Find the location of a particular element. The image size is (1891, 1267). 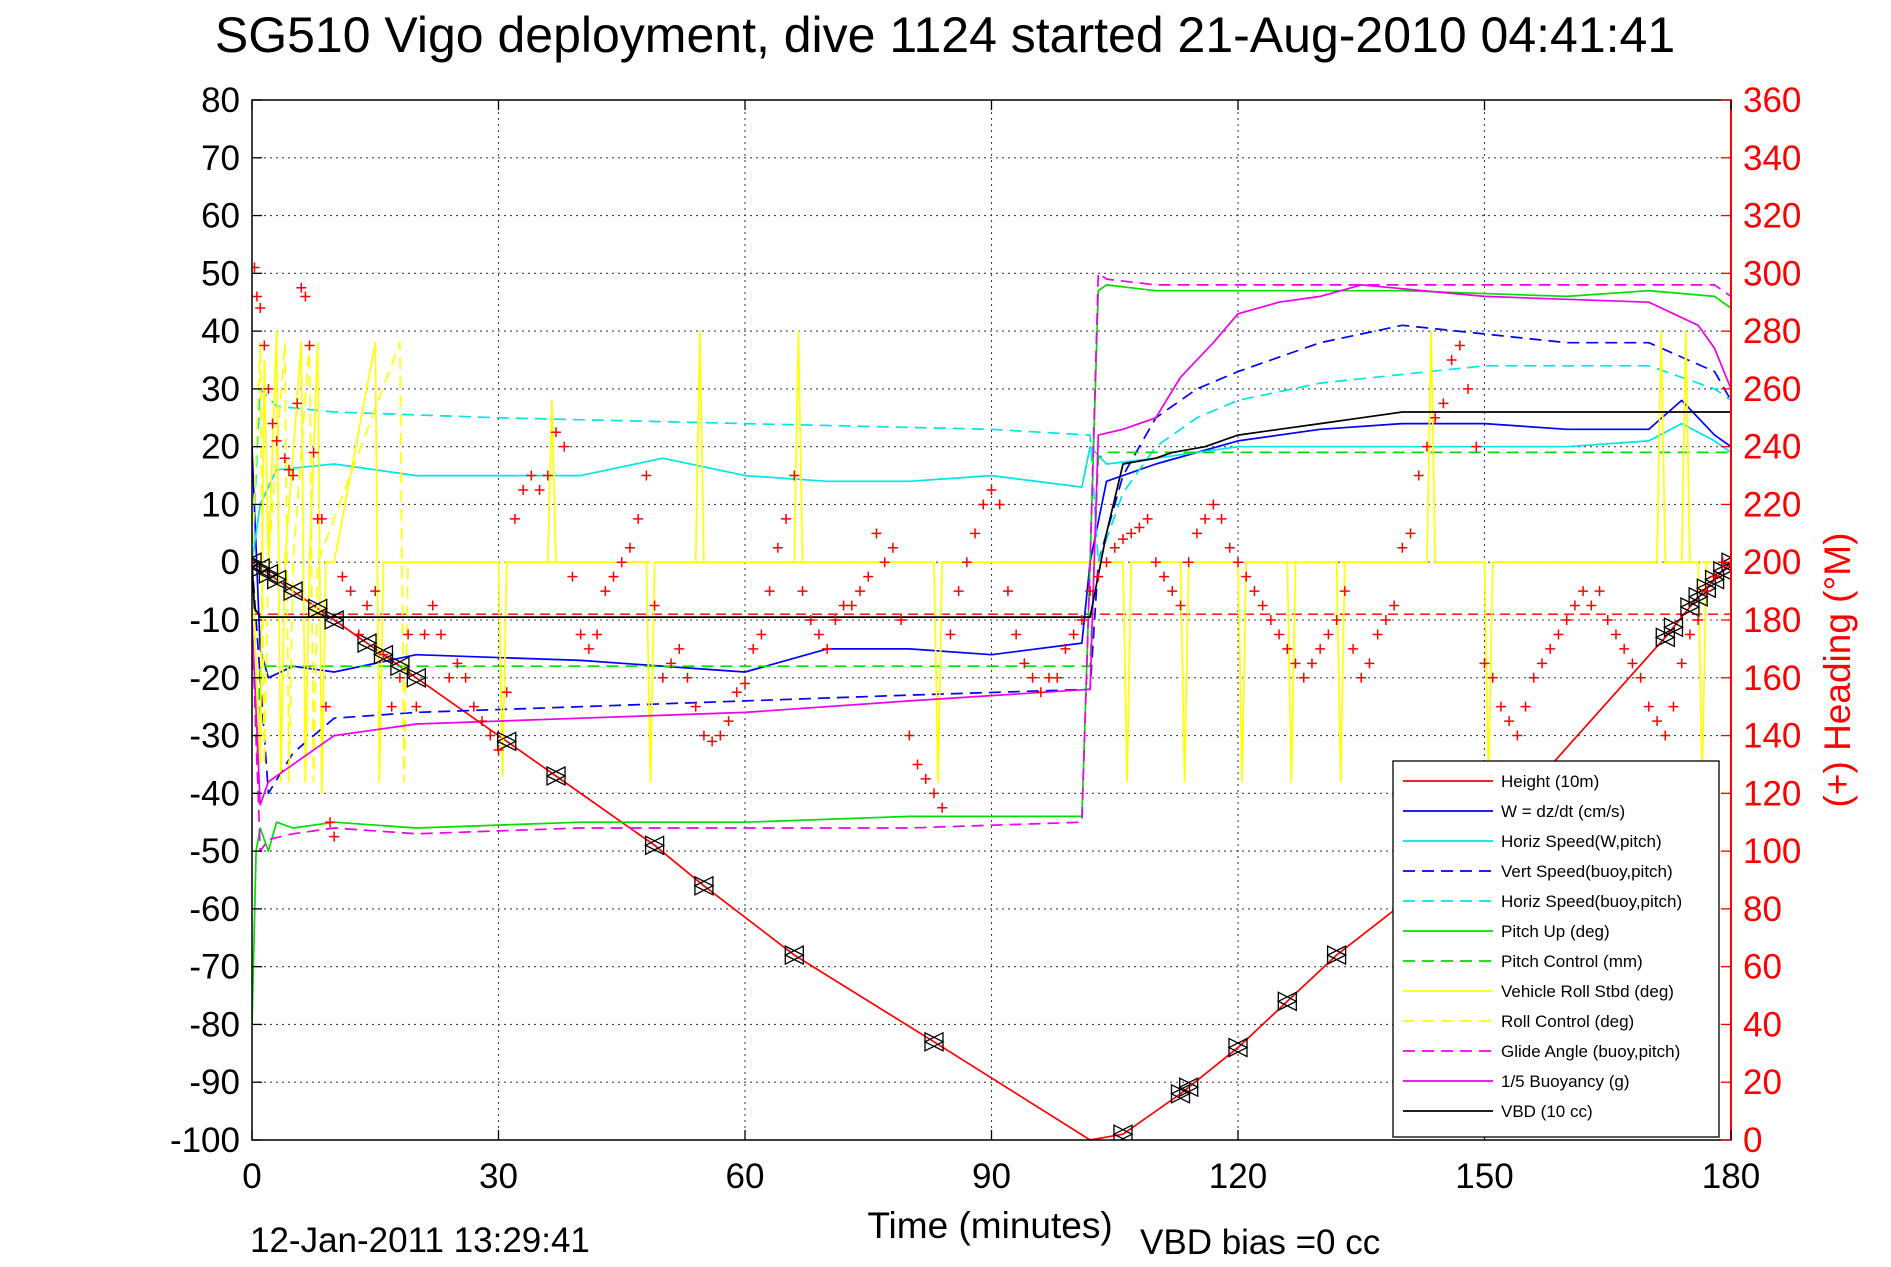

legend-label: Vehicle Roll Stbd (deg) is located at coordinates (1587, 991).